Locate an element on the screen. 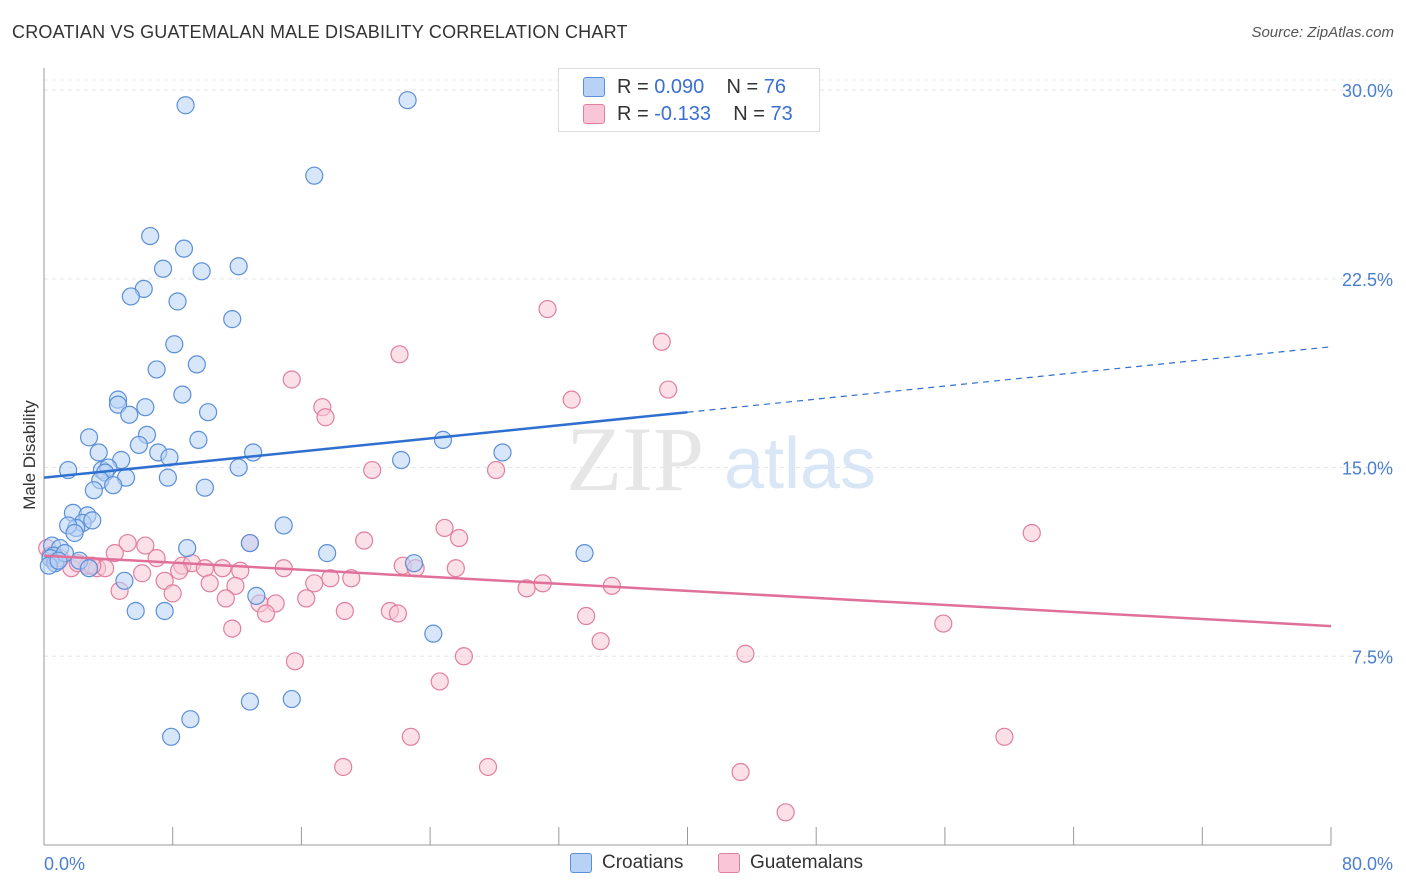 The width and height of the screenshot is (1406, 892). y-tick-label: 22.5% is located at coordinates (1367, 280).